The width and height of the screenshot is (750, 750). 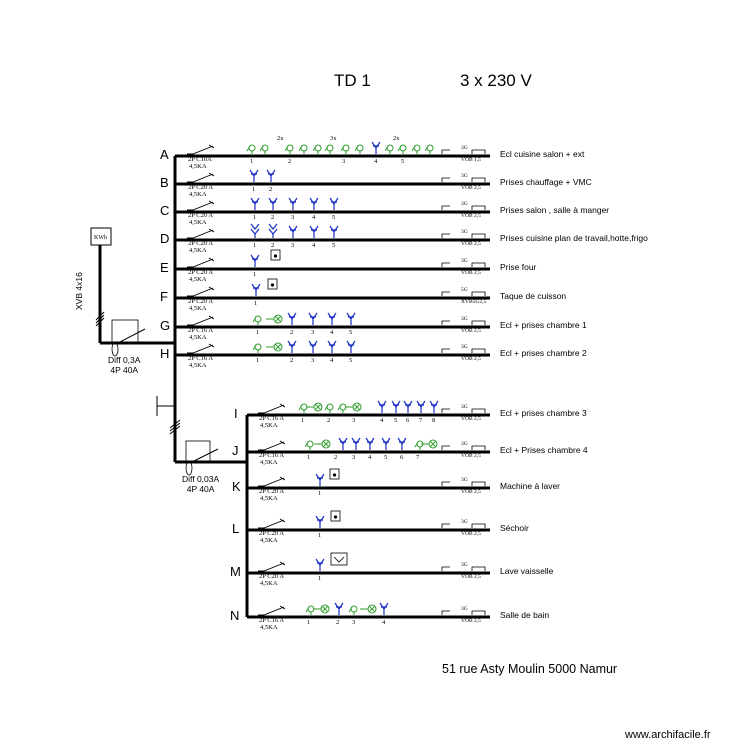 I want to click on circuit-letter: C, so click(x=165, y=210).